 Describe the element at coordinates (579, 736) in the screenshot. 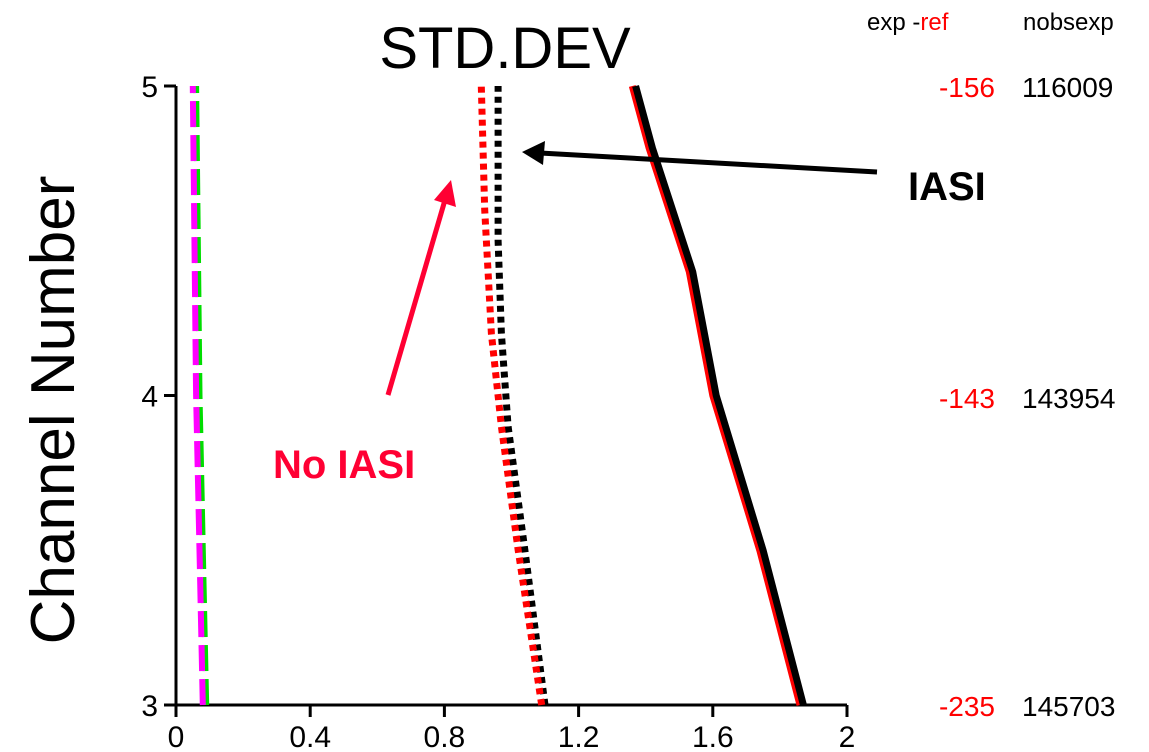

I see `x-tick-label: 1.2` at that location.